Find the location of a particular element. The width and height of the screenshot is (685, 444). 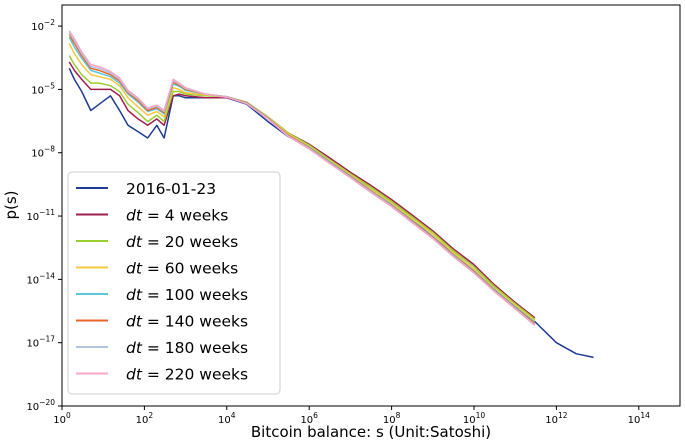

y-axis-label: p(s) is located at coordinates (11, 204).